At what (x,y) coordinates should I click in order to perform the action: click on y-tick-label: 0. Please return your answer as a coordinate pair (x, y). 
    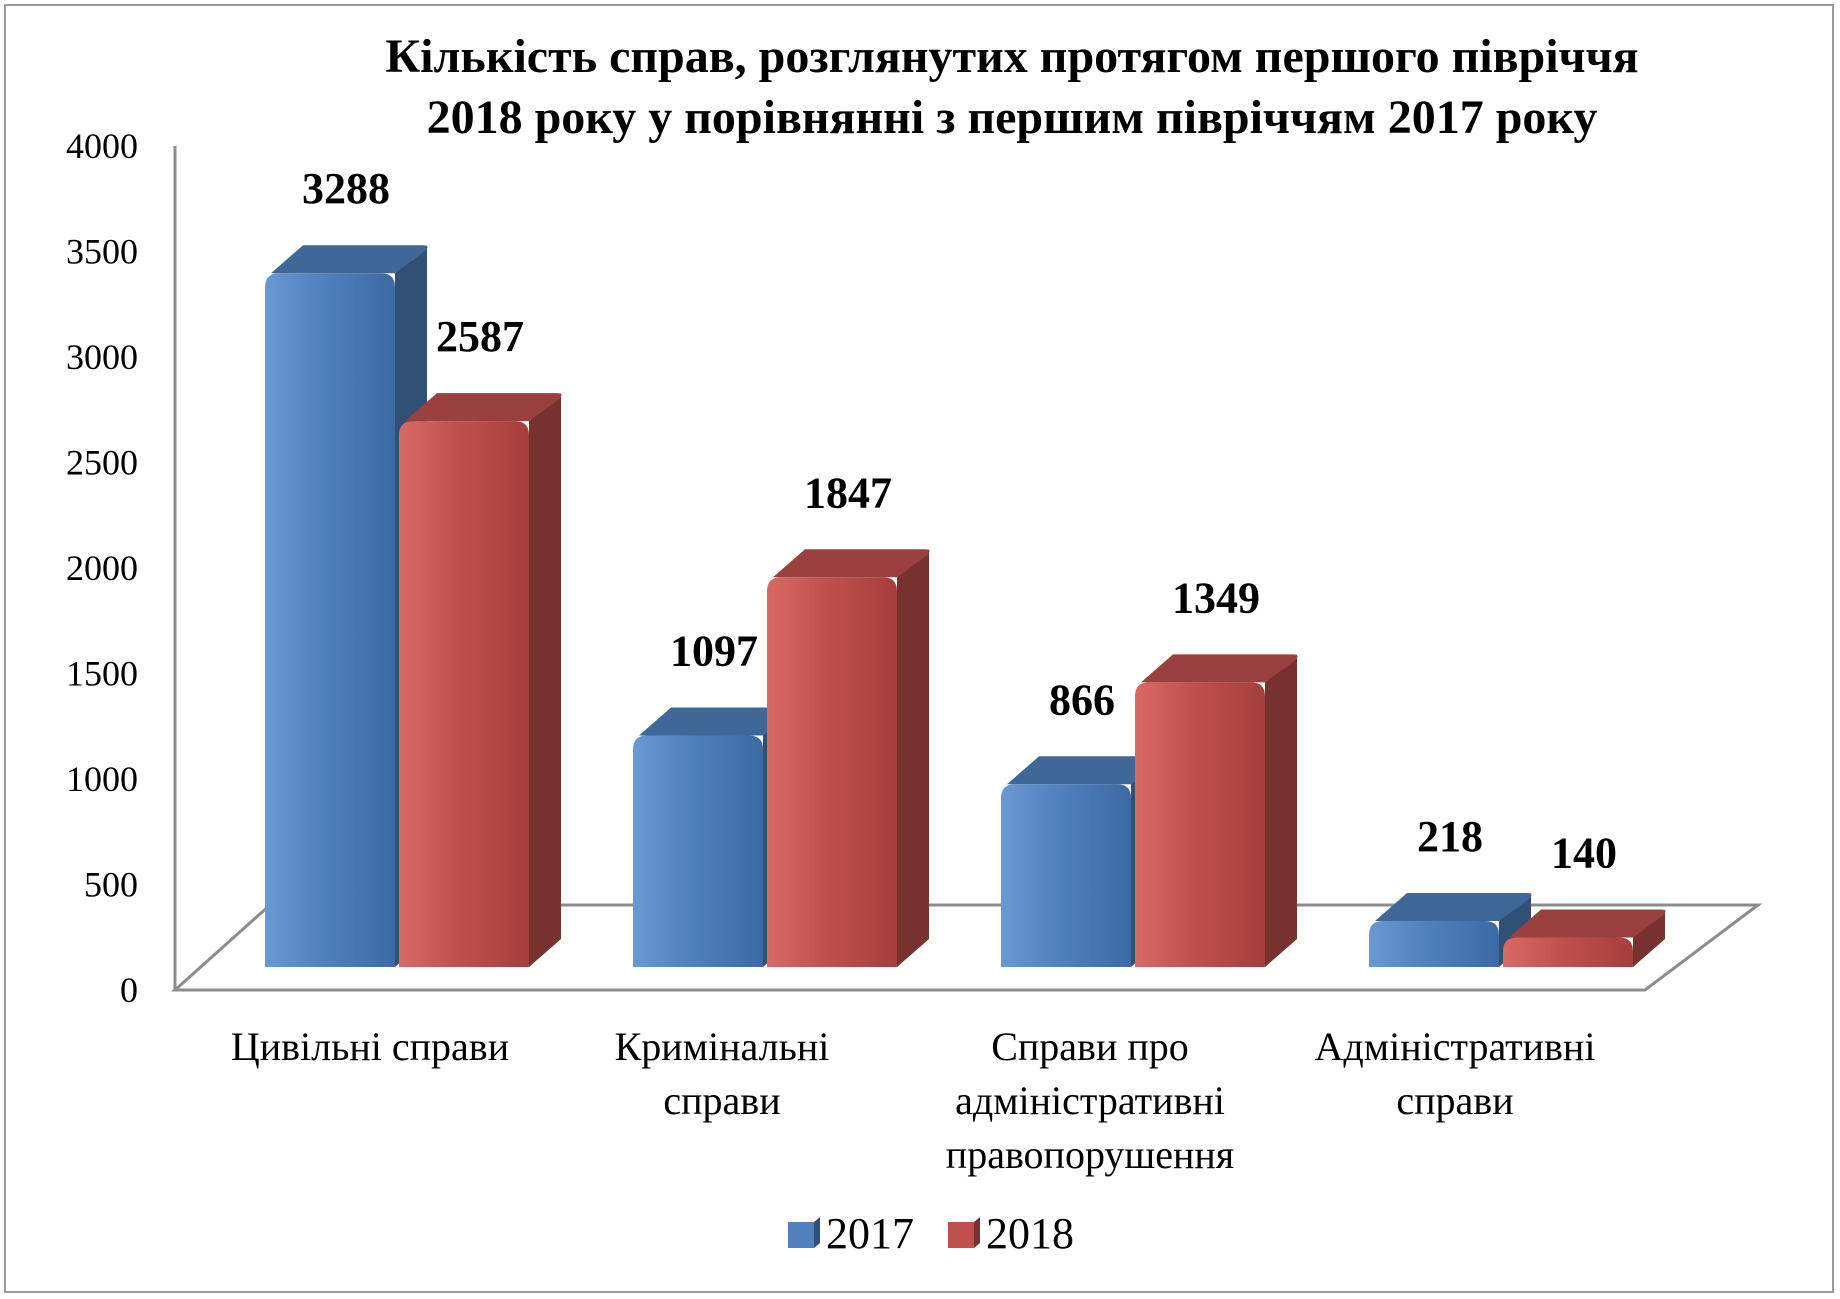
    Looking at the image, I should click on (129, 990).